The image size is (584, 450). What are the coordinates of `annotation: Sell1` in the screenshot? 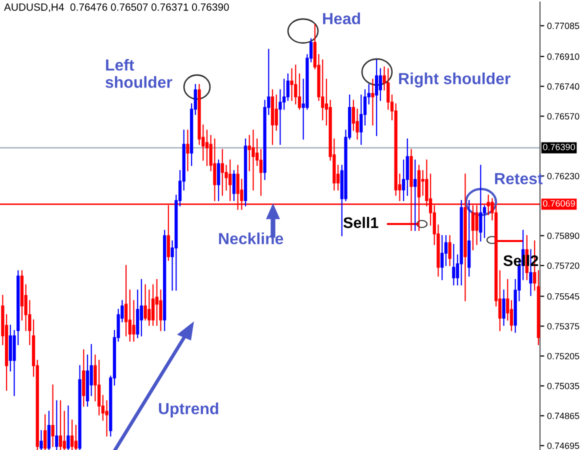 It's located at (360, 222).